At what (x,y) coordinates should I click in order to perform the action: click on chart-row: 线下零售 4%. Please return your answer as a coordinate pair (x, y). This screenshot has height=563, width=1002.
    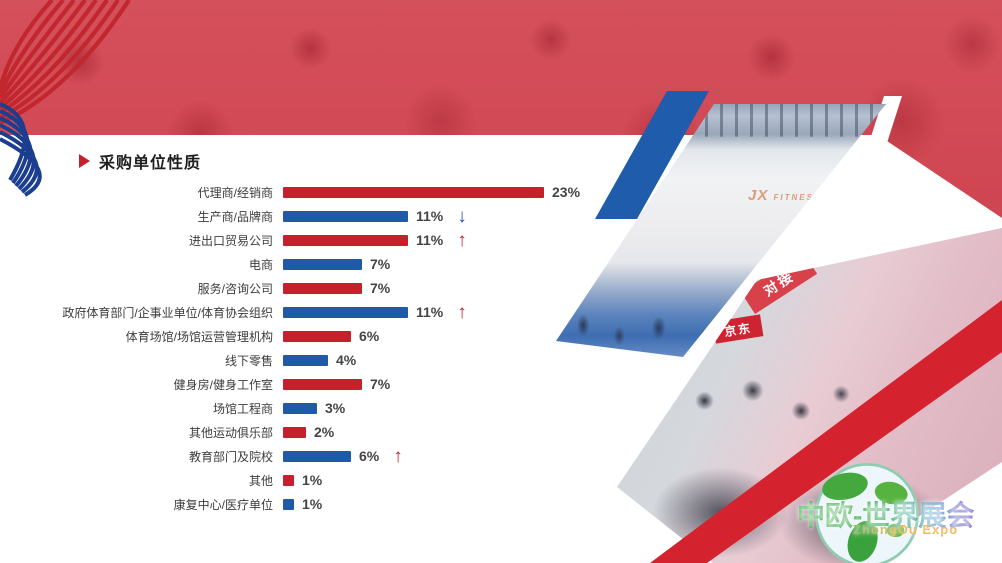
    Looking at the image, I should click on (337, 360).